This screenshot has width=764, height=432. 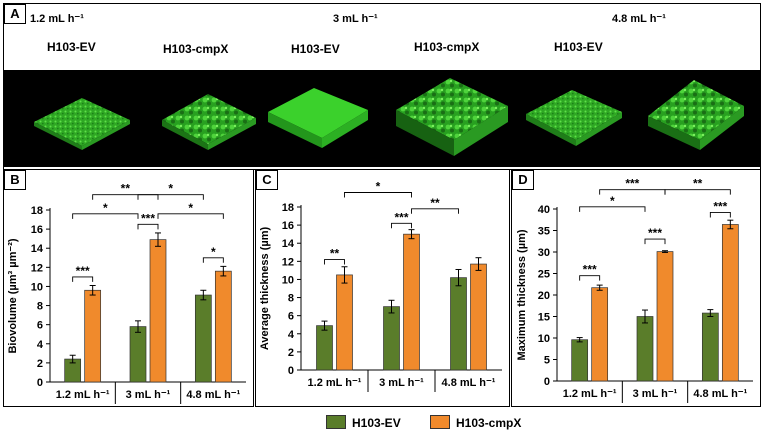 What do you see at coordinates (15, 180) in the screenshot?
I see `panel-label-b: B` at bounding box center [15, 180].